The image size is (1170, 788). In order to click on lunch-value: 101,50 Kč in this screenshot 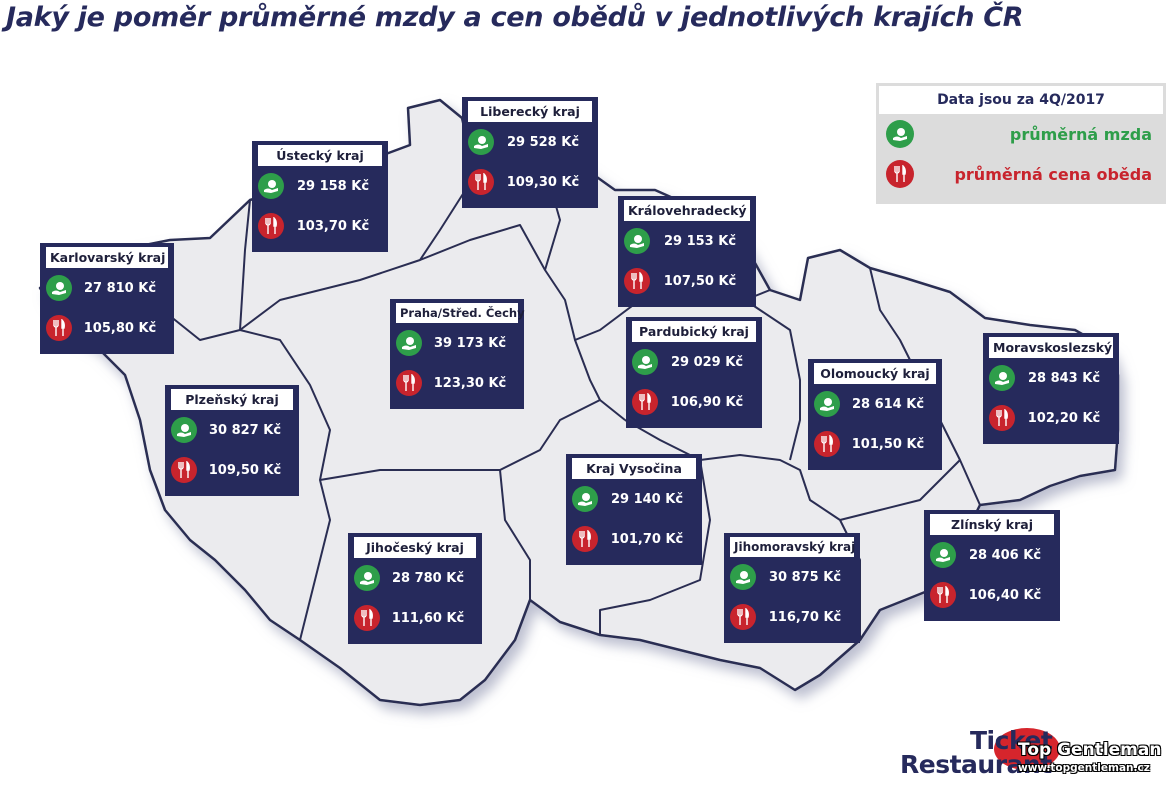, I will do `click(888, 444)`.